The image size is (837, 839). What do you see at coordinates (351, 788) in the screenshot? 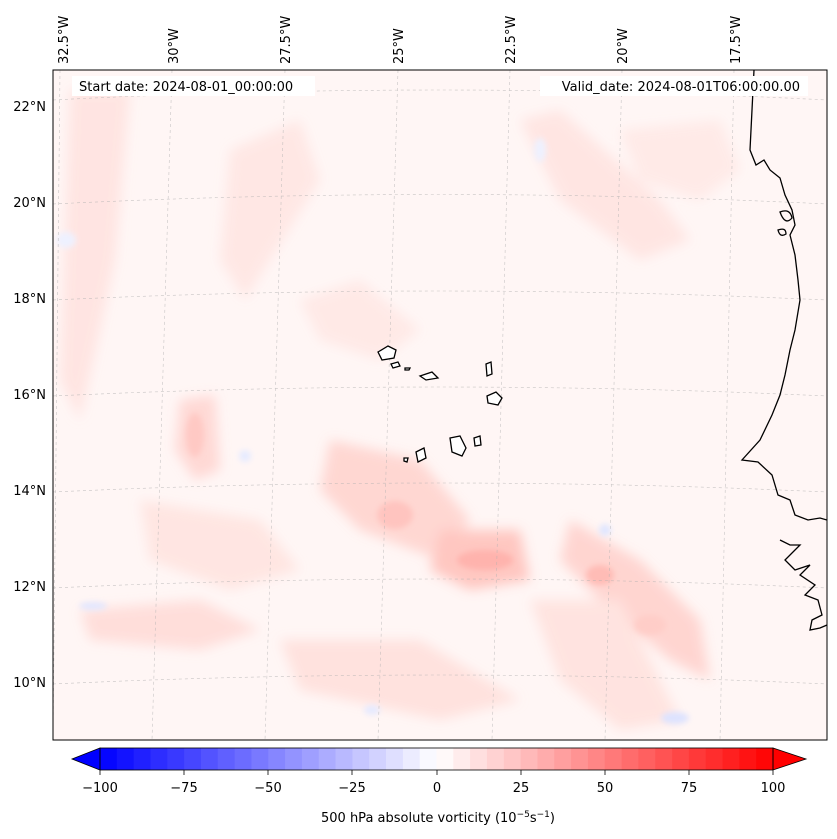
I see `colorbar-tick-label: −25` at bounding box center [351, 788].